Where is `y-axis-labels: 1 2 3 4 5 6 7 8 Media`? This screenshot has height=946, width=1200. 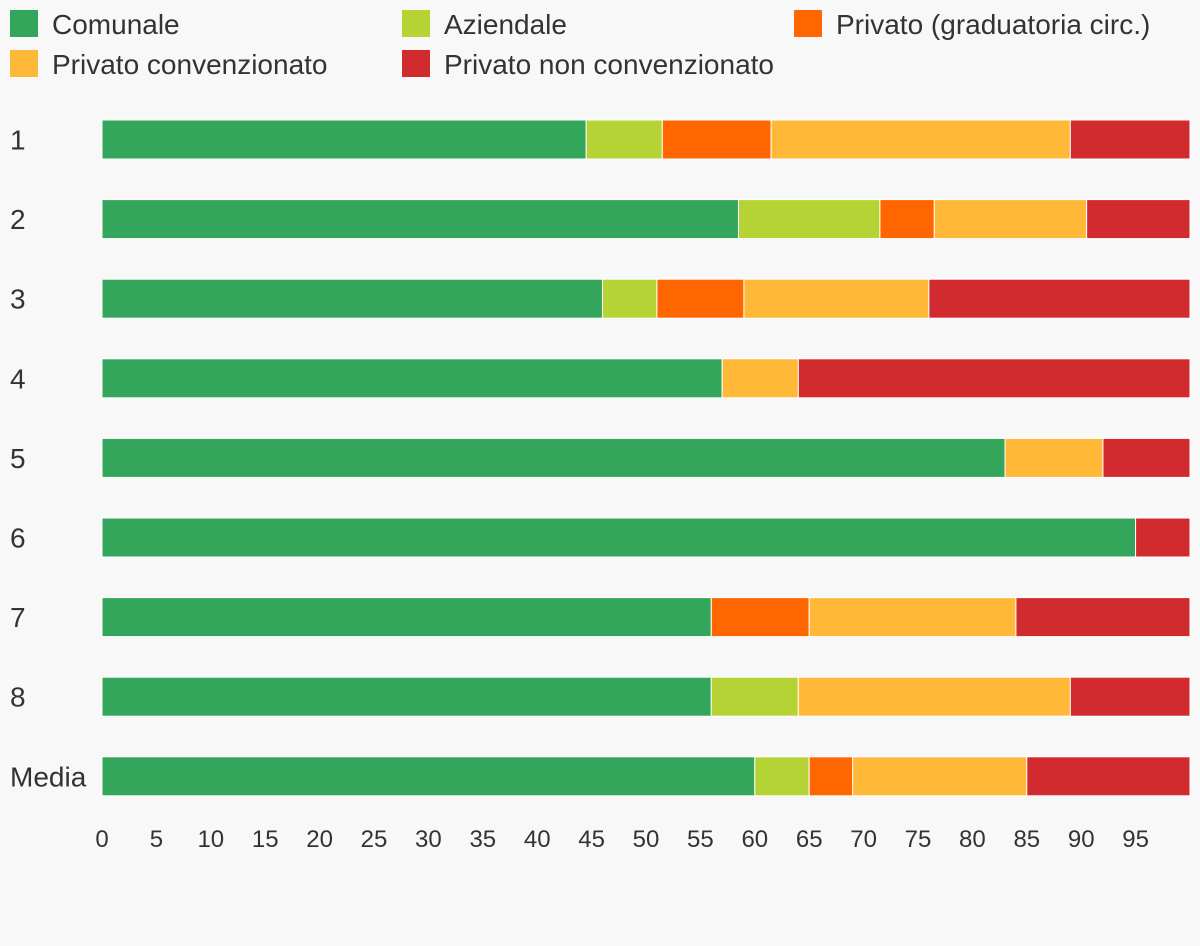
y-axis-labels: 1 2 3 4 5 6 7 8 Media is located at coordinates (48, 459).